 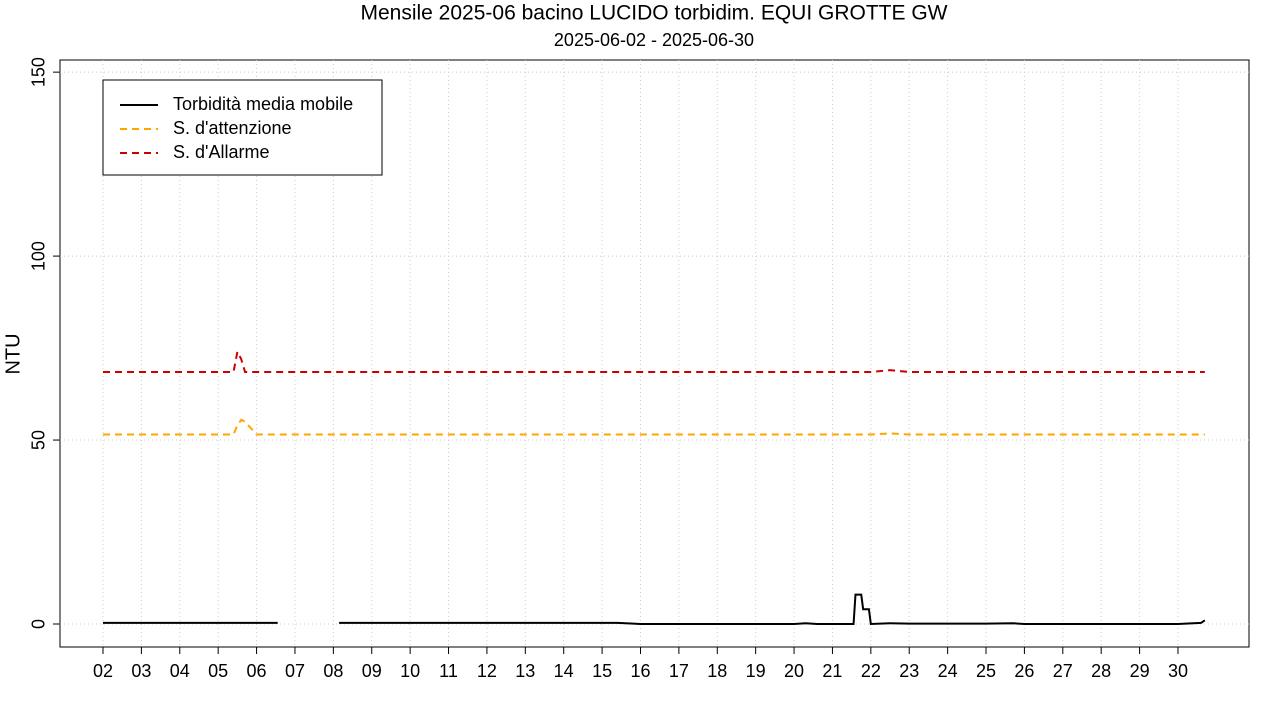 I want to click on y-tick-label: 100, so click(x=39, y=256).